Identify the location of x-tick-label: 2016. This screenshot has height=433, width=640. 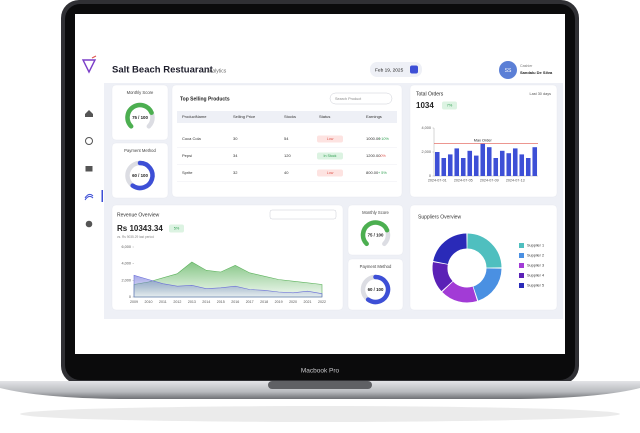
(235, 302).